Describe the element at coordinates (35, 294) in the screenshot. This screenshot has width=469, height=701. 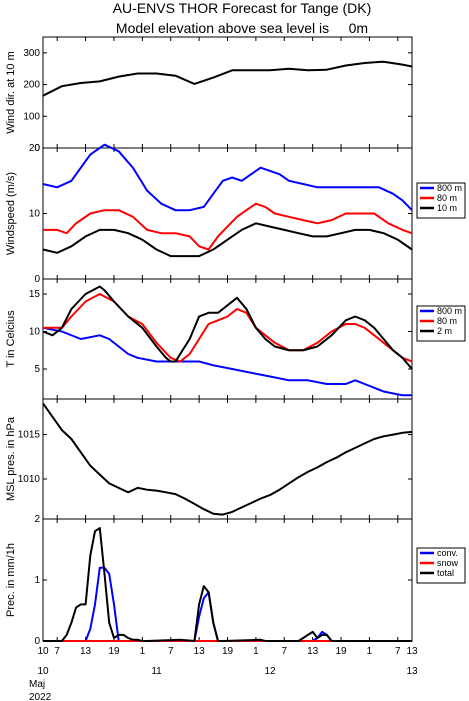
I see `y-tick-label: 15` at that location.